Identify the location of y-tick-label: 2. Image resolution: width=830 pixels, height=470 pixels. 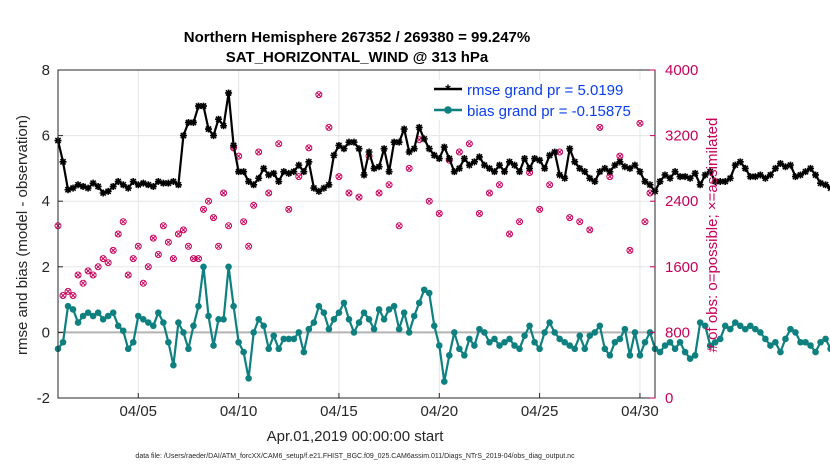
(46, 267).